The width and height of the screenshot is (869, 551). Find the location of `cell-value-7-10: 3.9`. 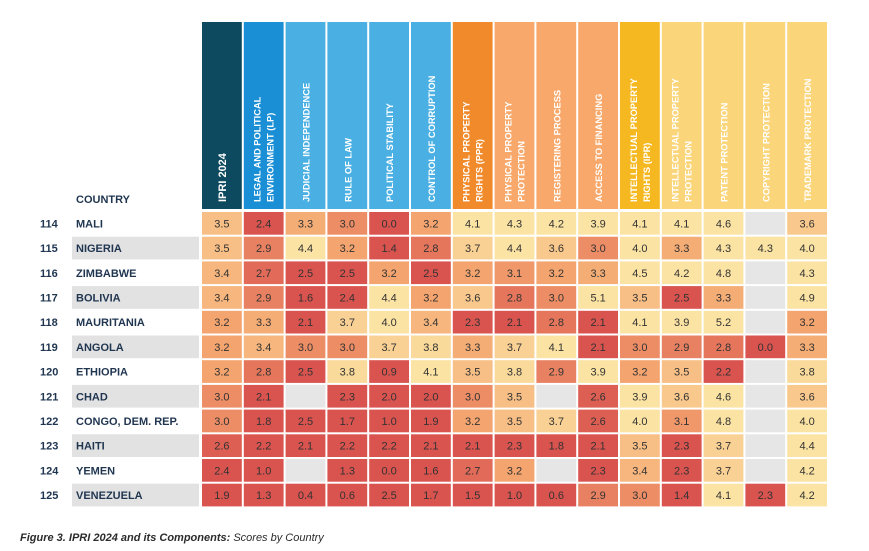

cell-value-7-10: 3.9 is located at coordinates (639, 397).